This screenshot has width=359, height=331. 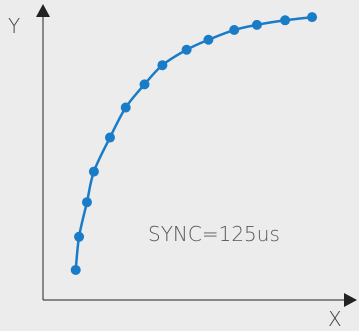 What do you see at coordinates (14, 26) in the screenshot?
I see `y-axis-title: Y` at bounding box center [14, 26].